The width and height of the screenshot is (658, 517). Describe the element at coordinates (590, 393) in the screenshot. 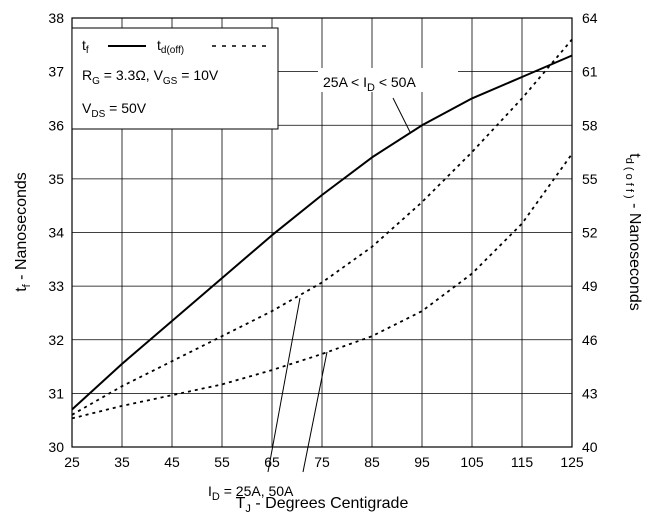

I see `y2-tick-label: 43` at that location.